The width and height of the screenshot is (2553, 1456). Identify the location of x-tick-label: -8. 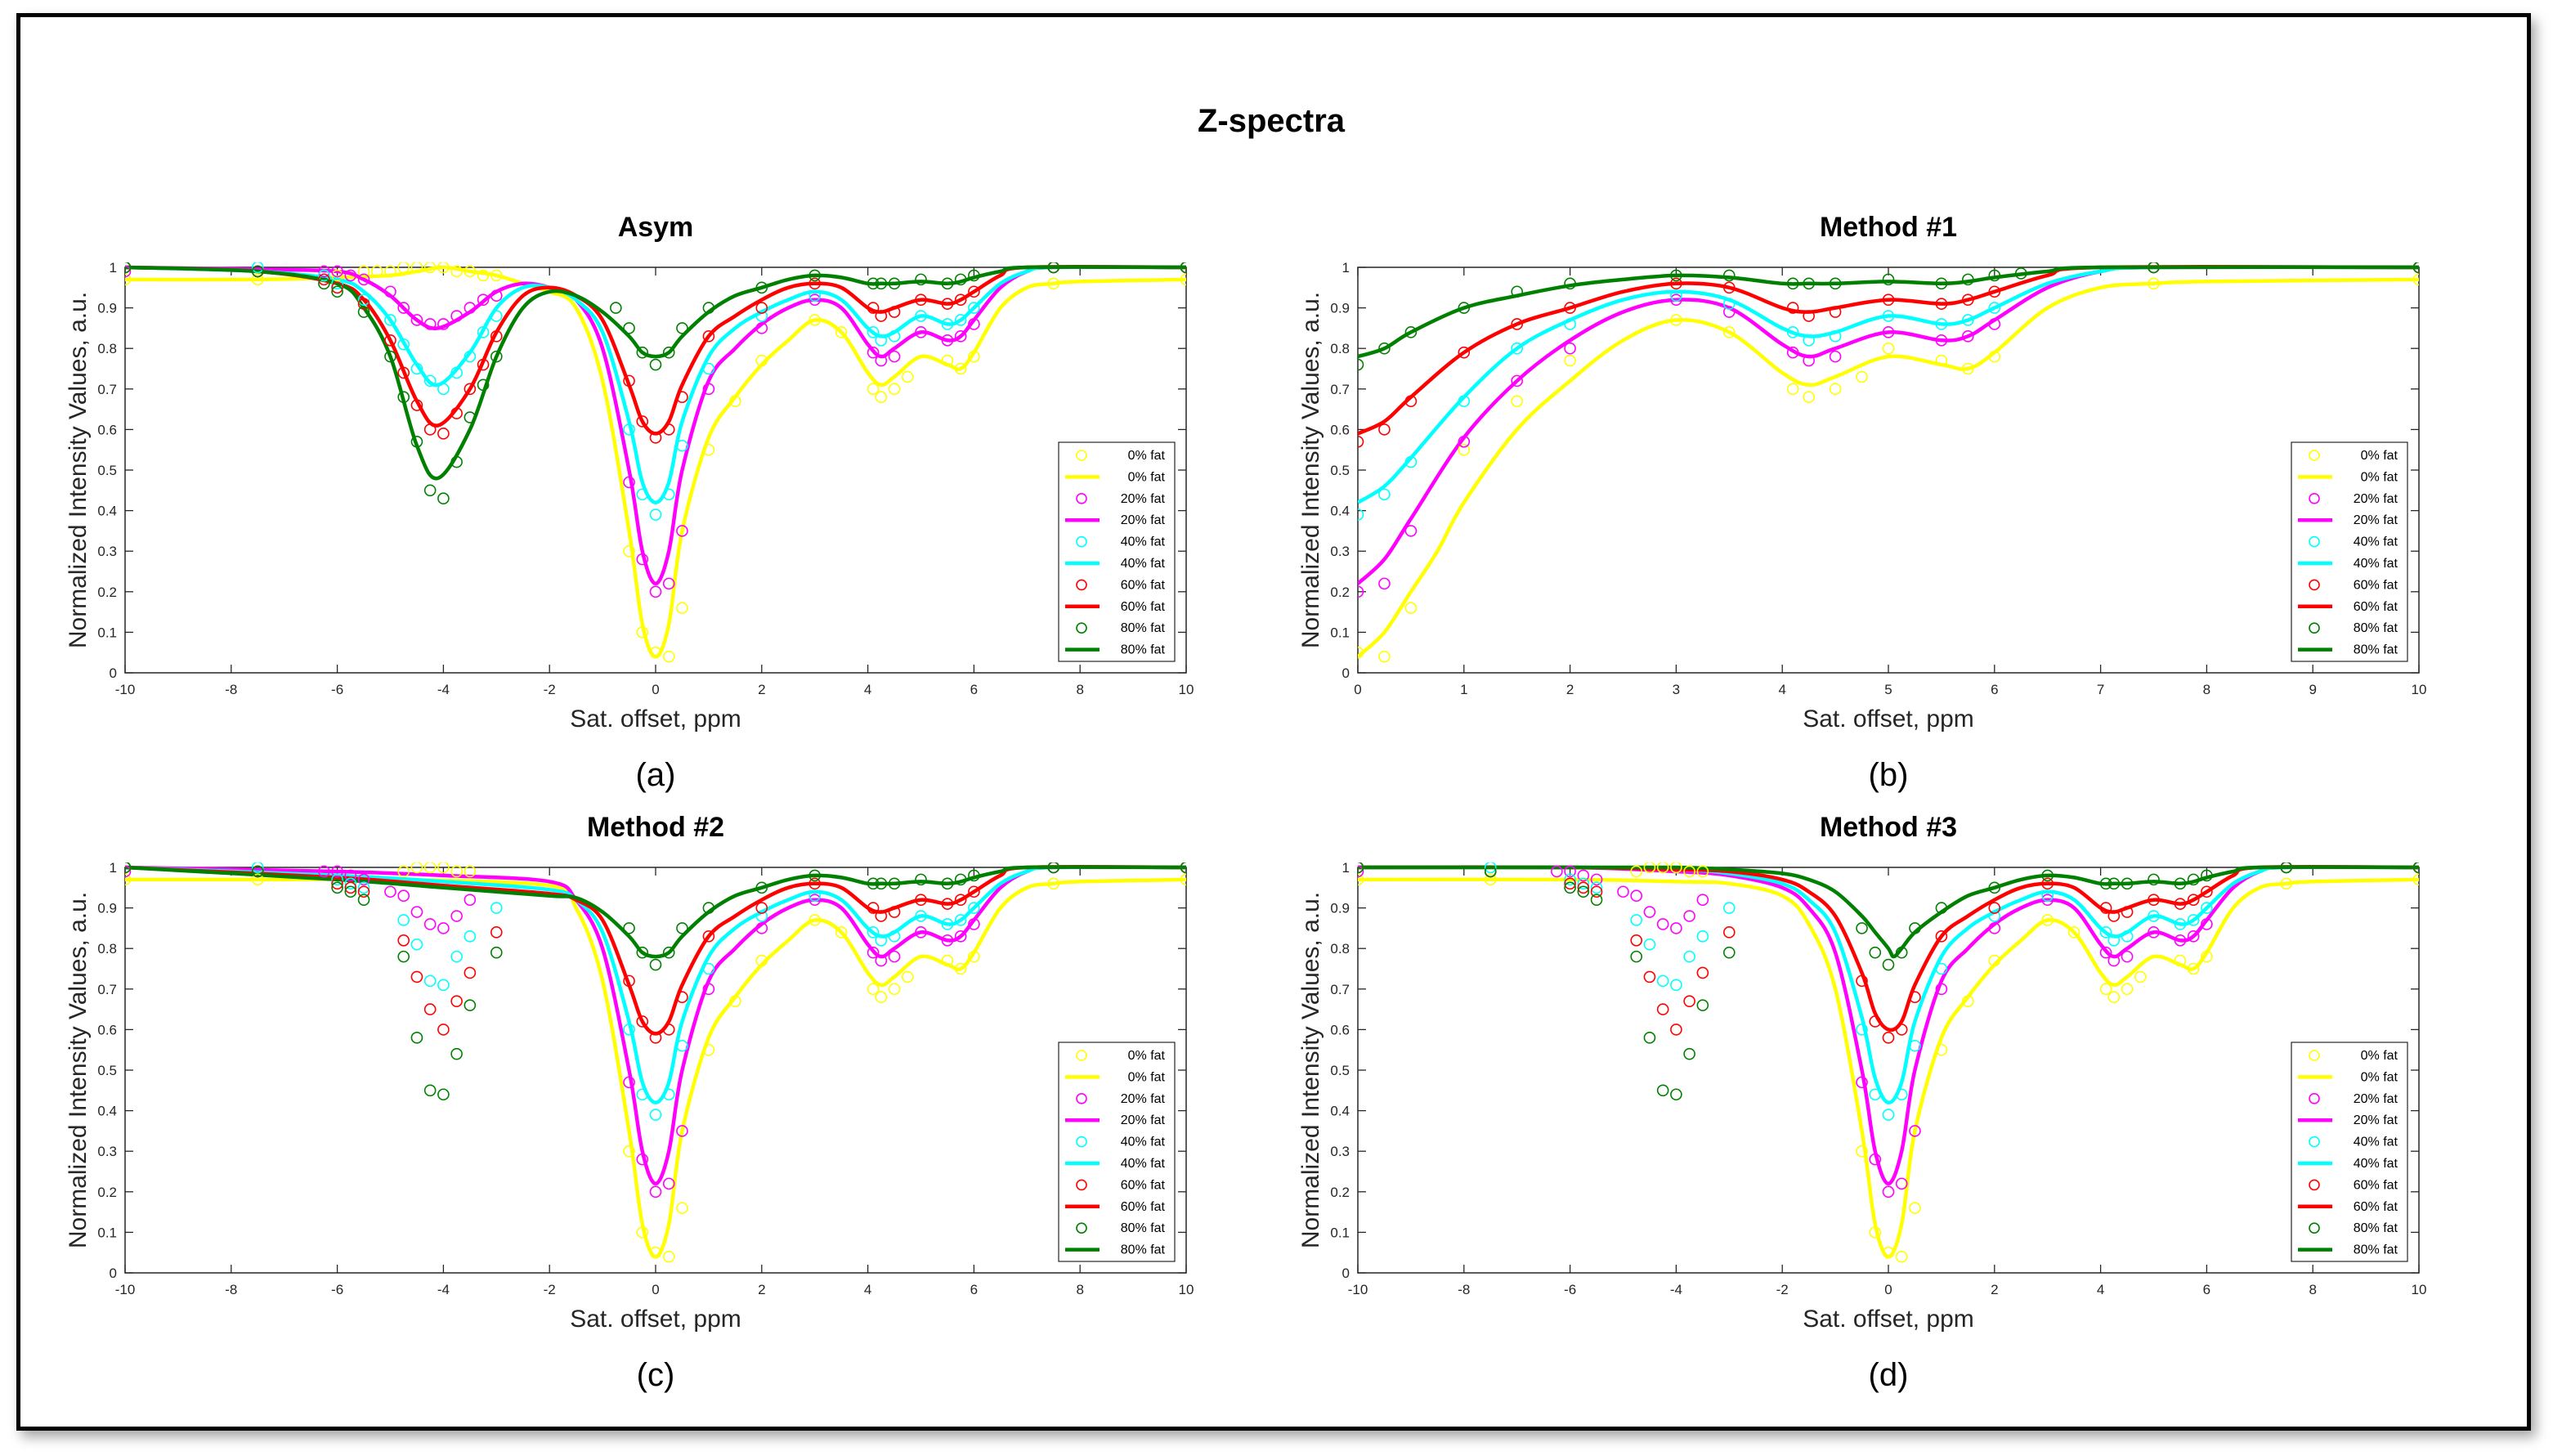
(1464, 1289).